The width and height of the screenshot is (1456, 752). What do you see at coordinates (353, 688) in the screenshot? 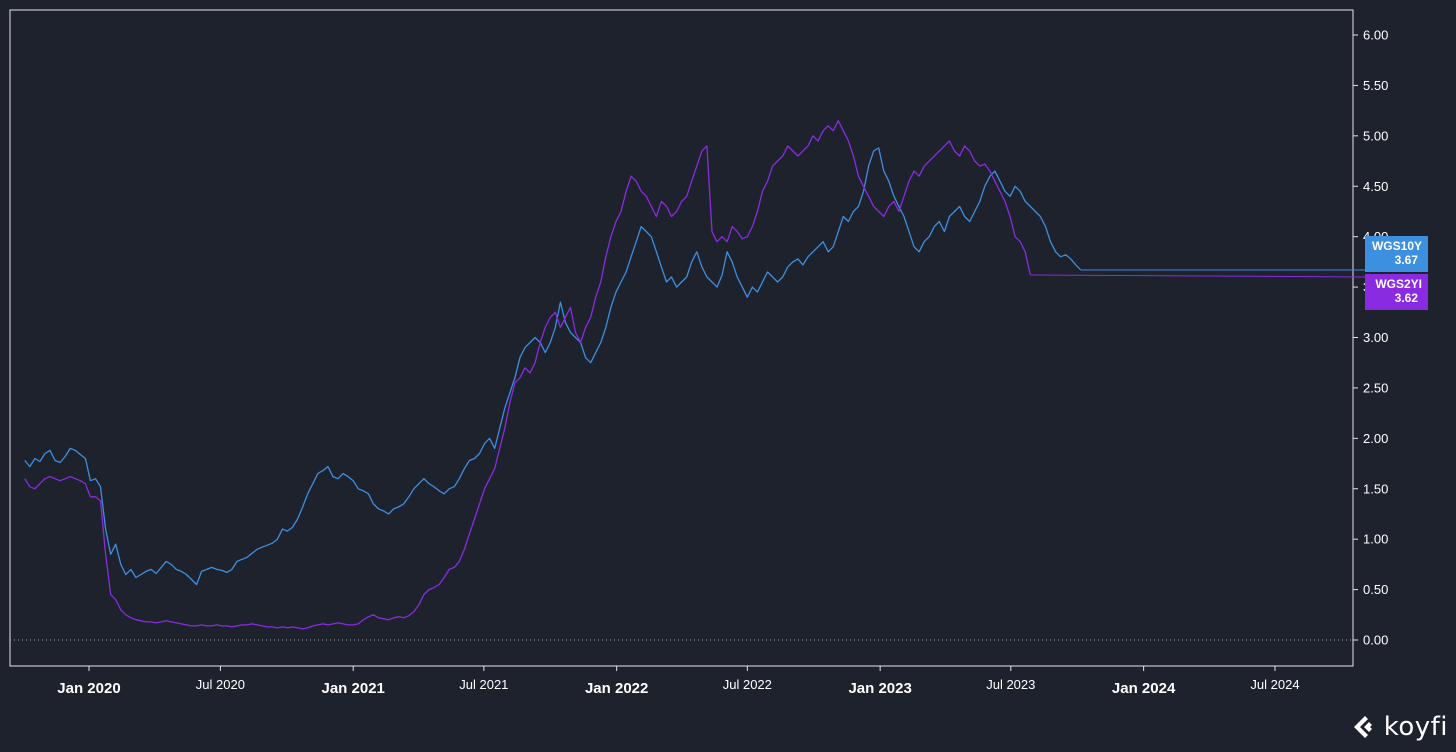
I see `x-tick-label: Jan 2021` at bounding box center [353, 688].